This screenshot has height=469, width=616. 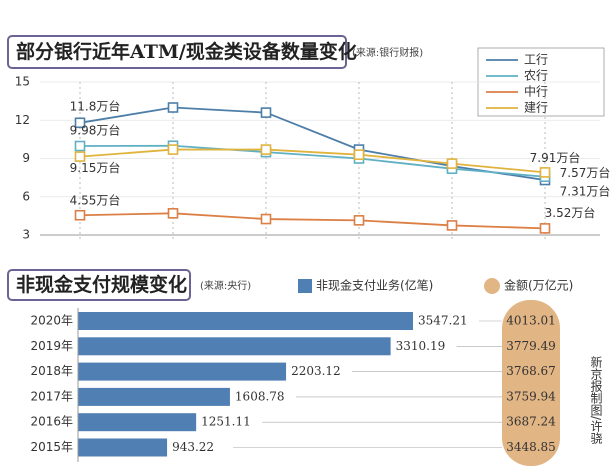 I want to click on y-tick-label: 12, so click(x=22, y=120).